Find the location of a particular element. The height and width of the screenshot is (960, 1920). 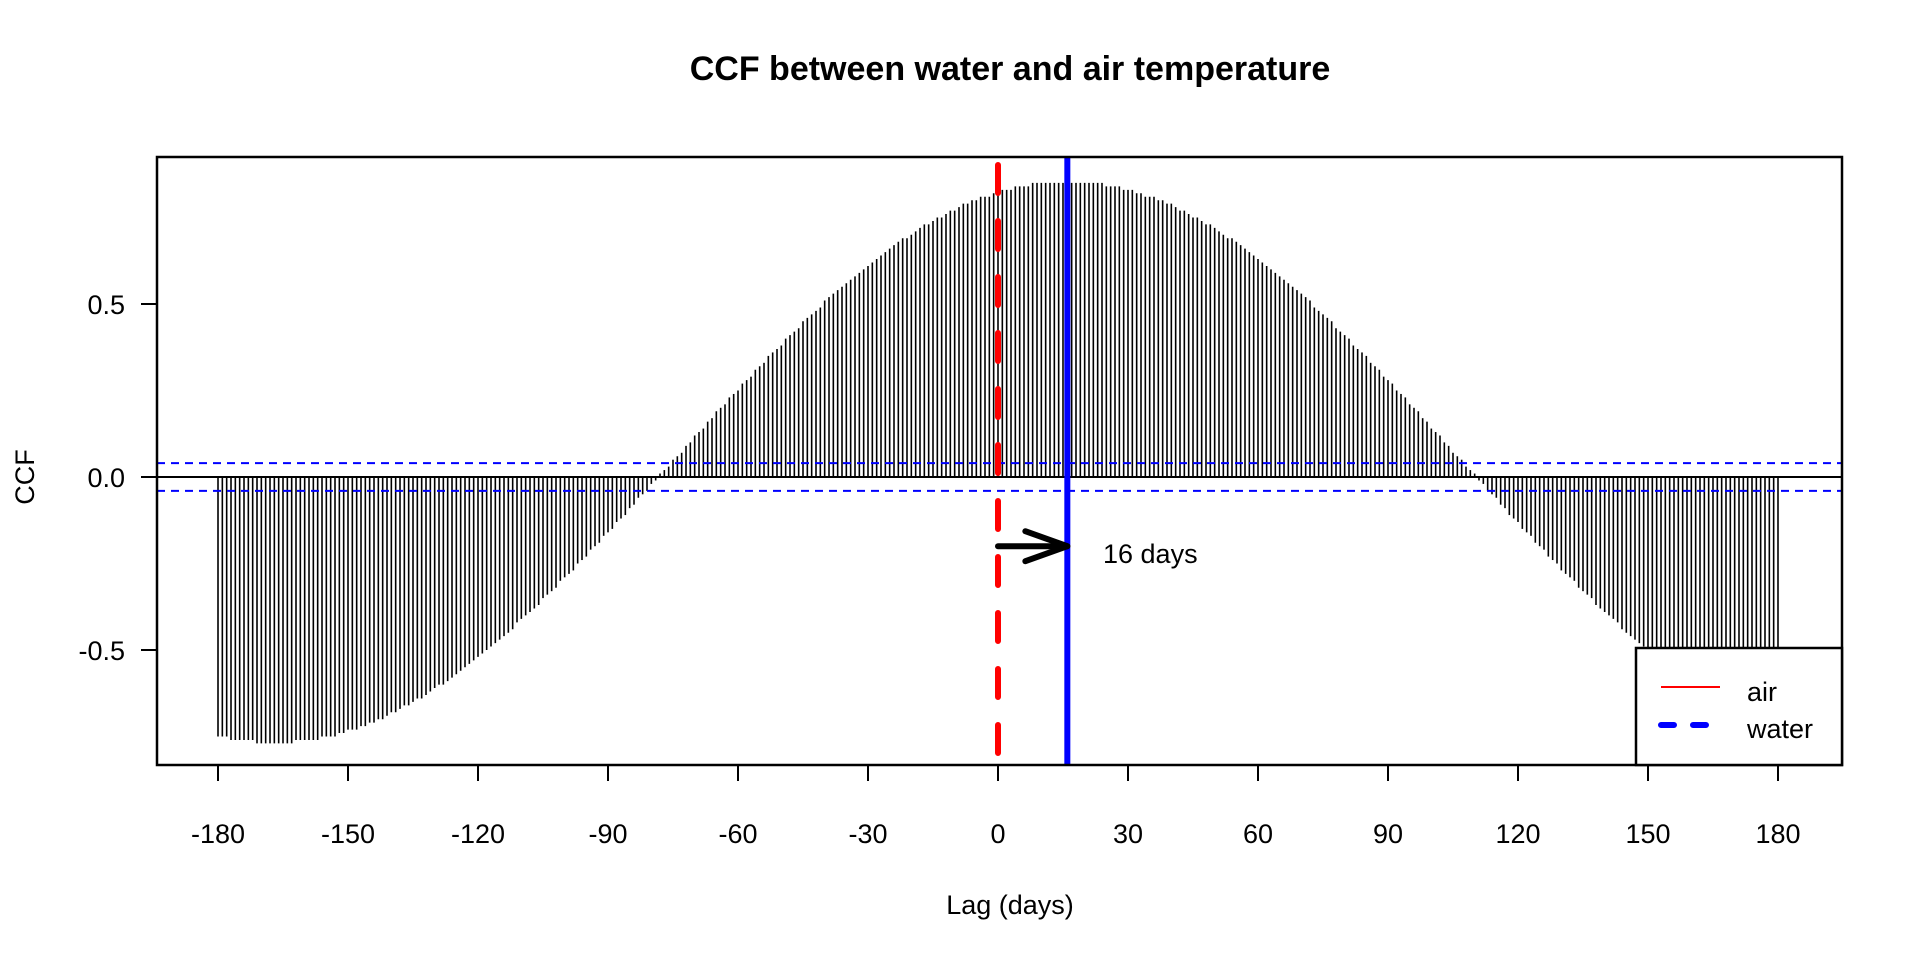

lag-arrow is located at coordinates (1033, 546).